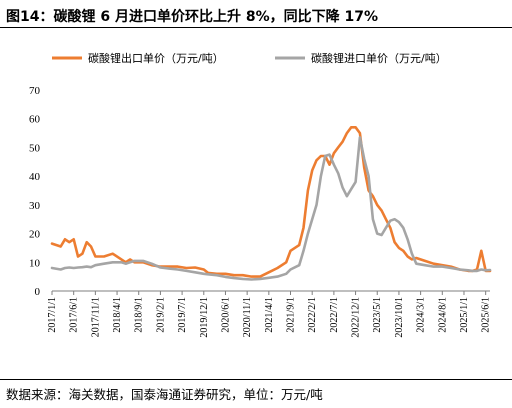 This screenshot has width=512, height=408. Describe the element at coordinates (421, 315) in the screenshot. I see `x-tick-label: 2024/3/1` at that location.